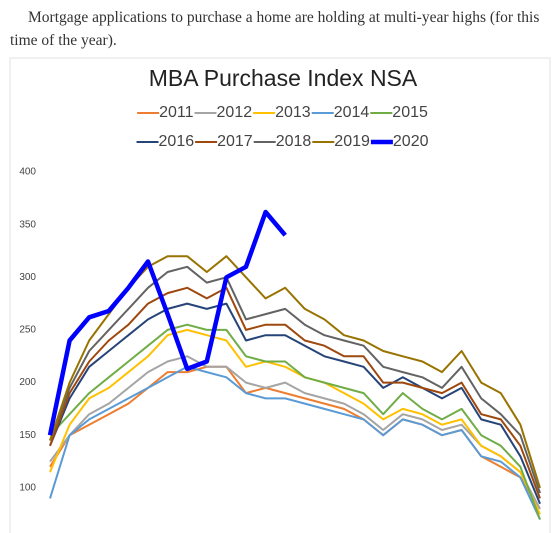 This screenshot has height=533, width=559. Describe the element at coordinates (27, 488) in the screenshot. I see `y-tick-label: 100` at that location.